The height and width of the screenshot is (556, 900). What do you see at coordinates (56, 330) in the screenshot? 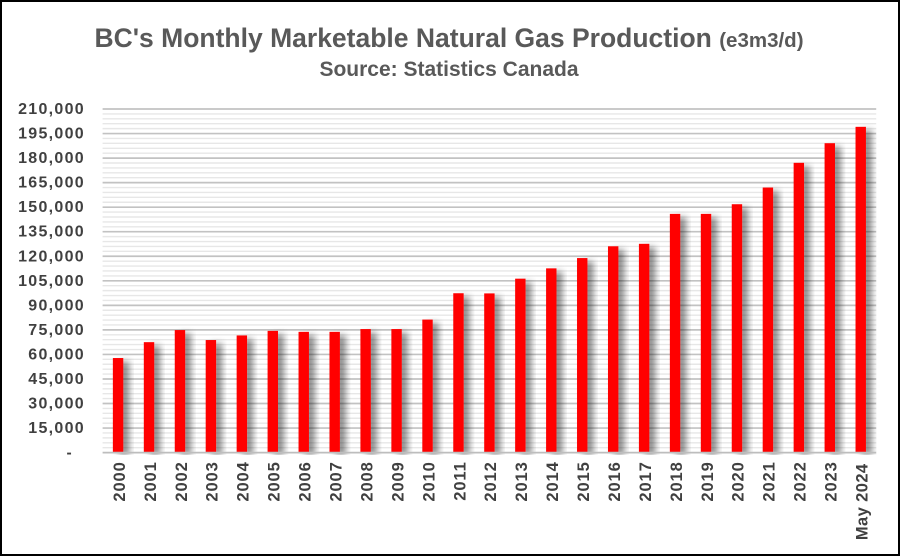
I see `svg-text: 75,000` at bounding box center [56, 330].